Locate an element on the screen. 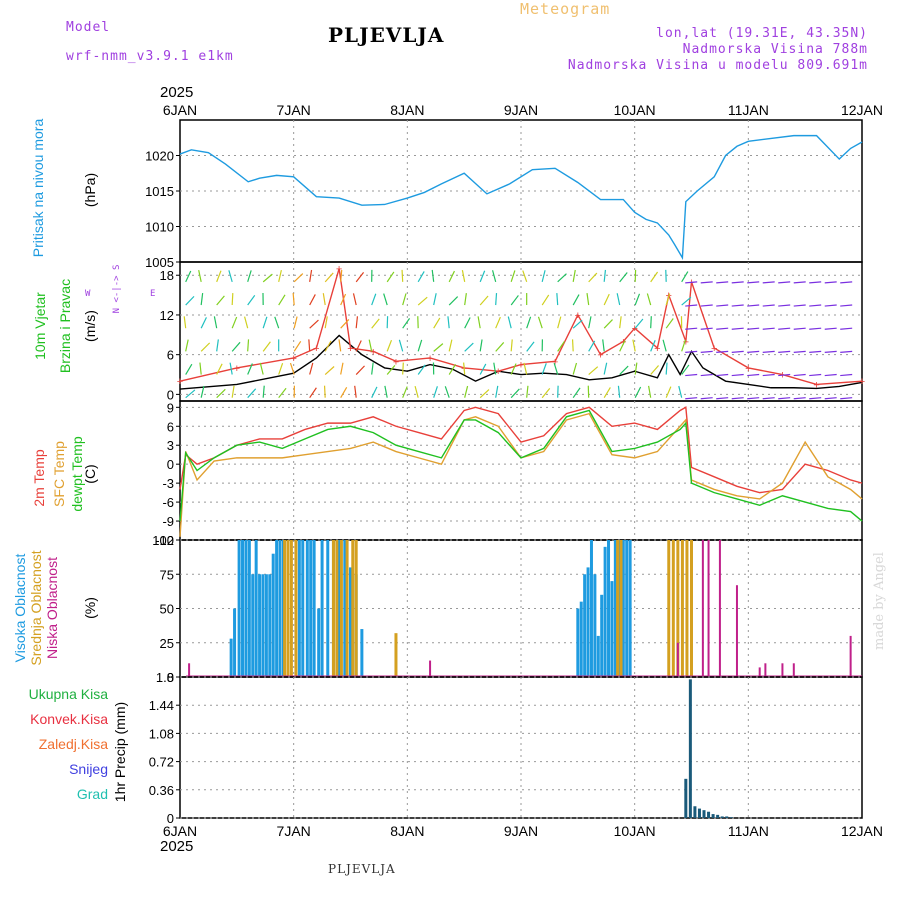 This screenshot has width=900, height=900. compass-w: W is located at coordinates (88, 294).